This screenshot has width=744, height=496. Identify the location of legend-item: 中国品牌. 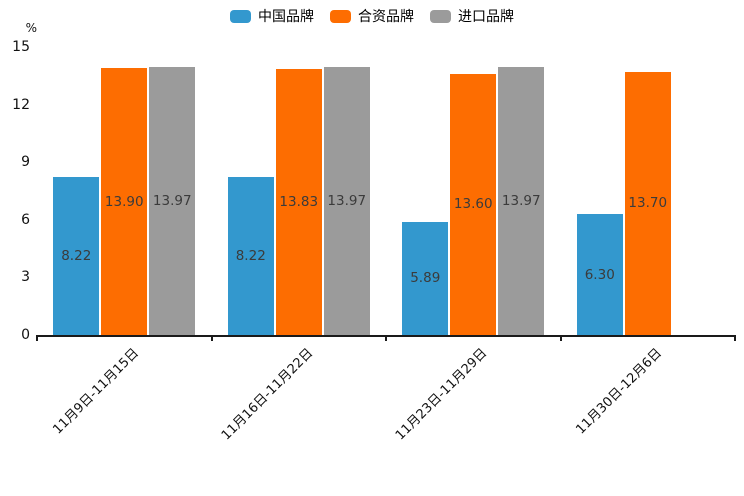
(272, 16).